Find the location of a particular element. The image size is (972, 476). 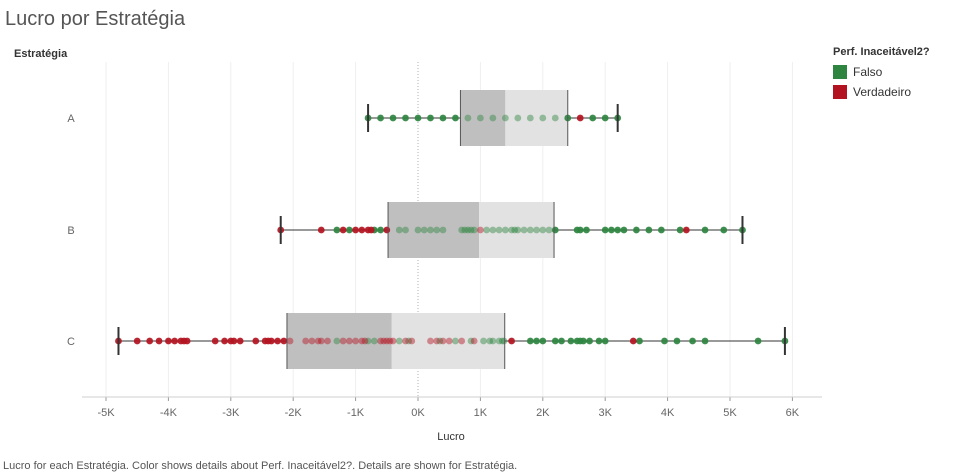

category-label-c: C is located at coordinates (71, 342).